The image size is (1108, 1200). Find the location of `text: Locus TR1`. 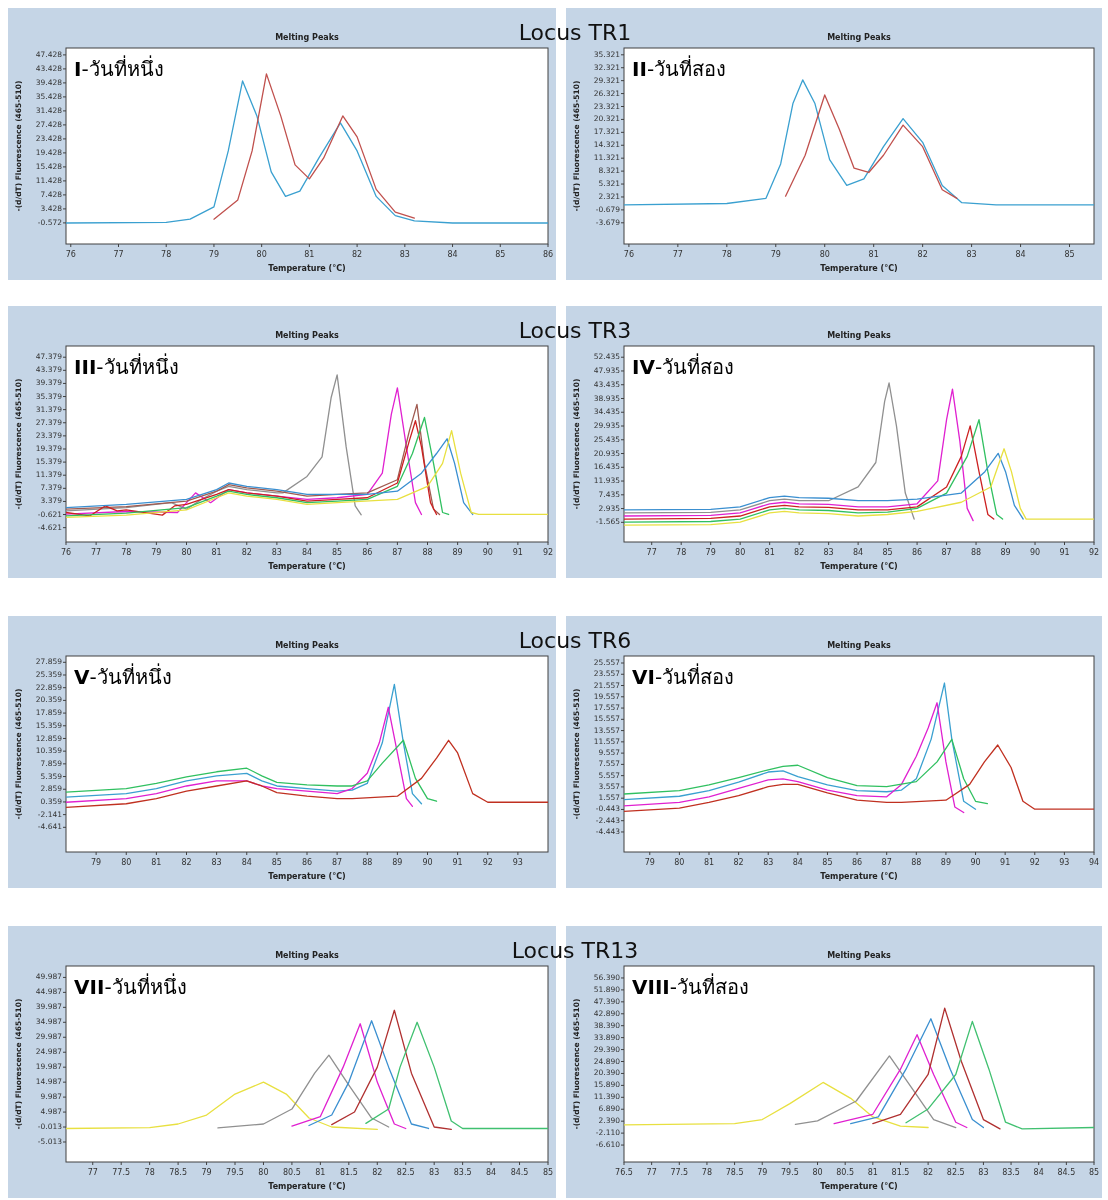

text: Locus TR1 is located at coordinates (575, 32).